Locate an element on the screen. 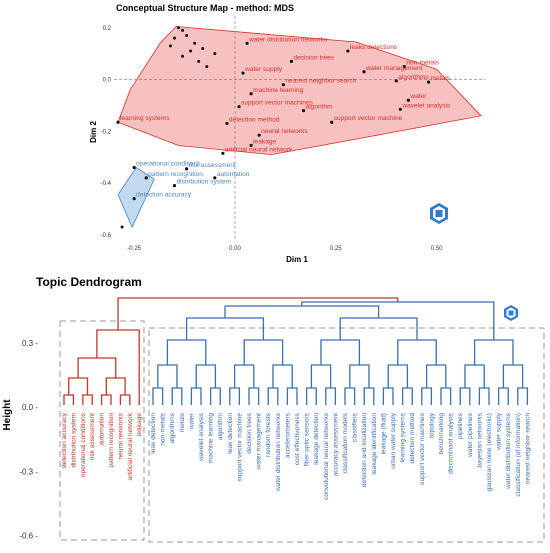 This screenshot has height=553, width=550. leaf-label: topology is located at coordinates (431, 425).